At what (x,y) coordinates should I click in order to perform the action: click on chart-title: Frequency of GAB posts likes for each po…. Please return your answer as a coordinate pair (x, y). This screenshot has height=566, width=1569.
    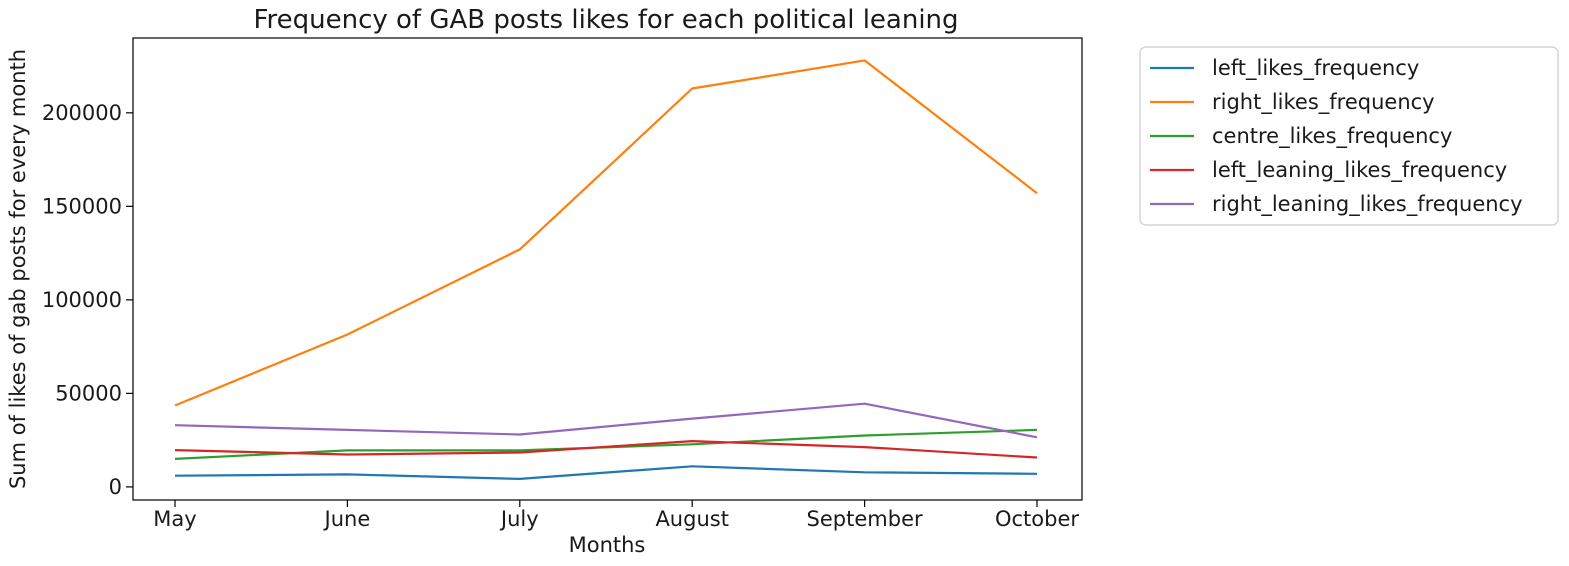
    Looking at the image, I should click on (605, 20).